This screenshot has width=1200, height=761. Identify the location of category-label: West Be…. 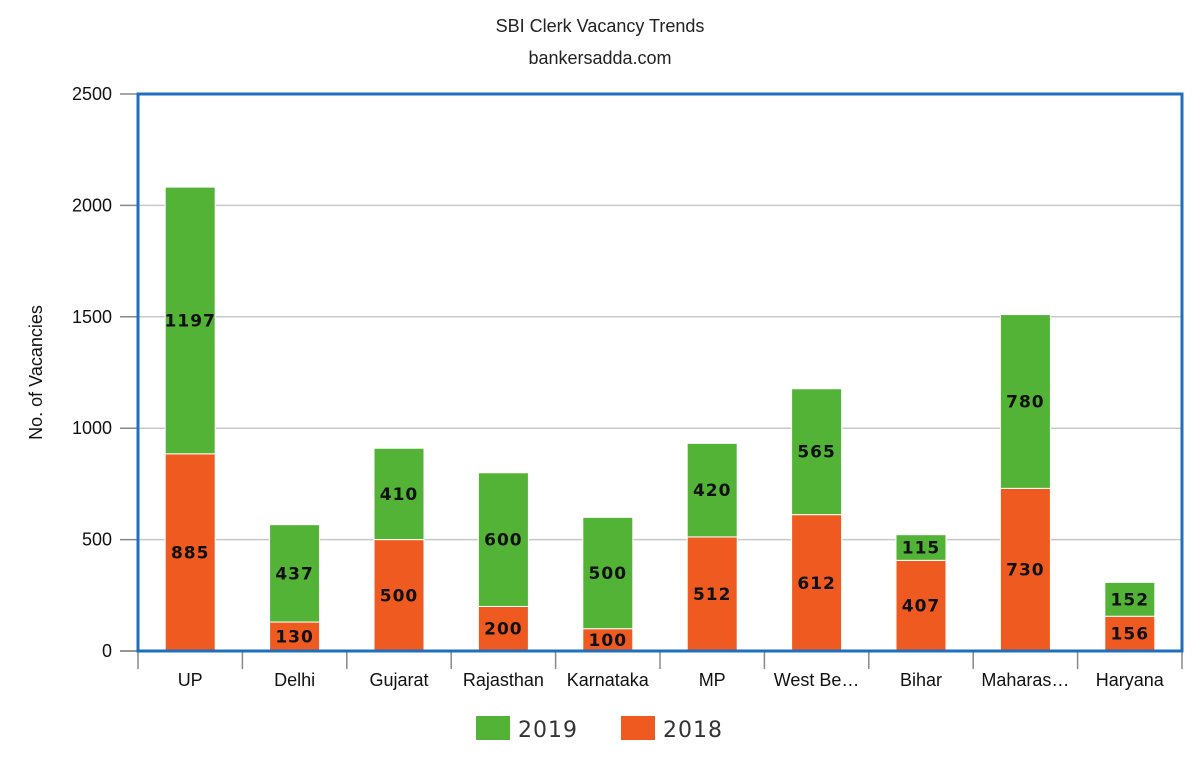
(817, 680).